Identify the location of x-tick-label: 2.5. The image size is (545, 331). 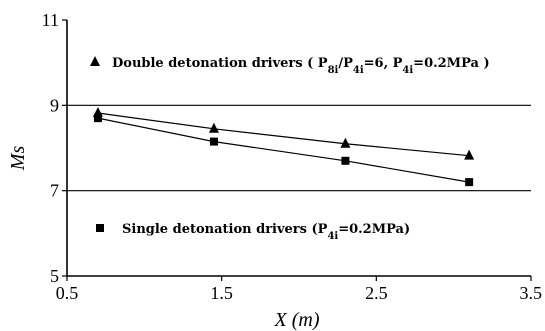
(376, 293).